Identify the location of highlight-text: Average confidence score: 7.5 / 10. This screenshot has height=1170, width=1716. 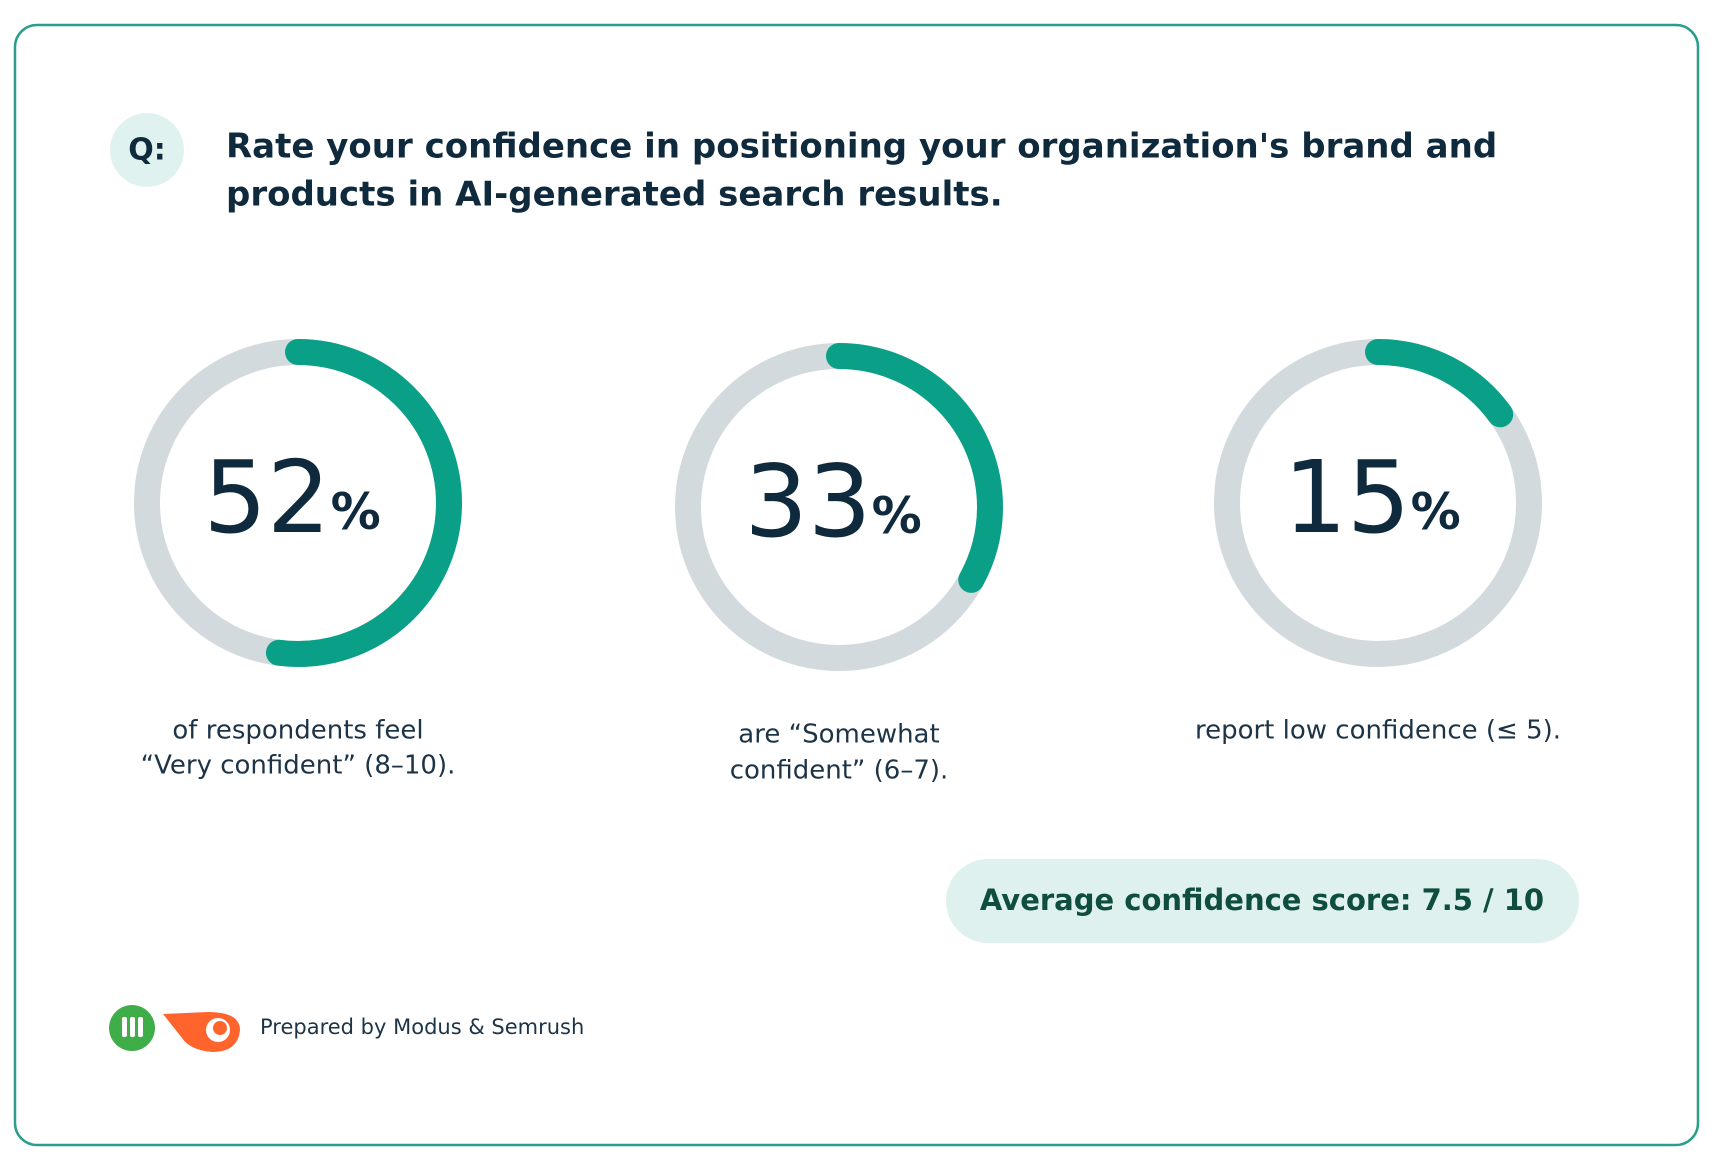
(1262, 900).